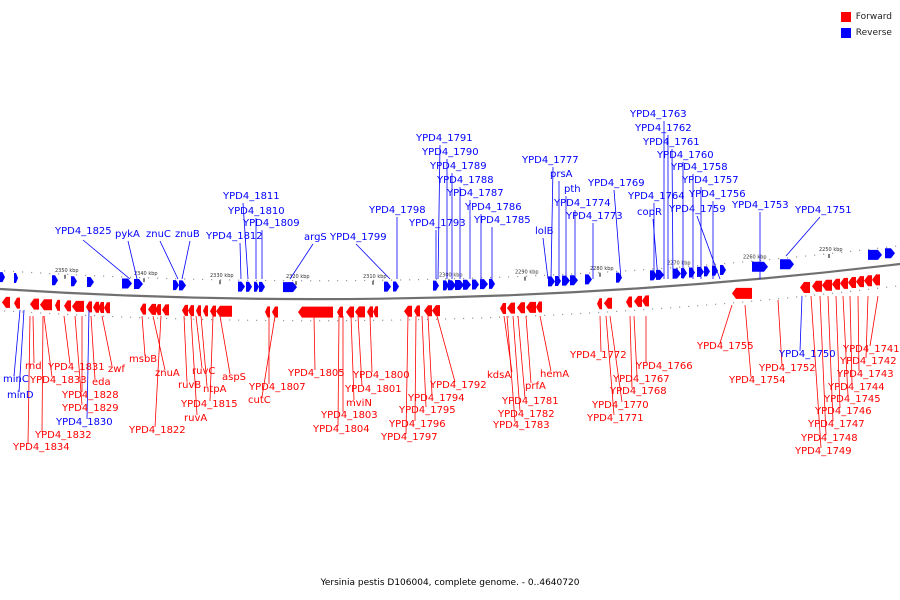  I want to click on reverse-gene-label: YPD4_1830, so click(84, 422).